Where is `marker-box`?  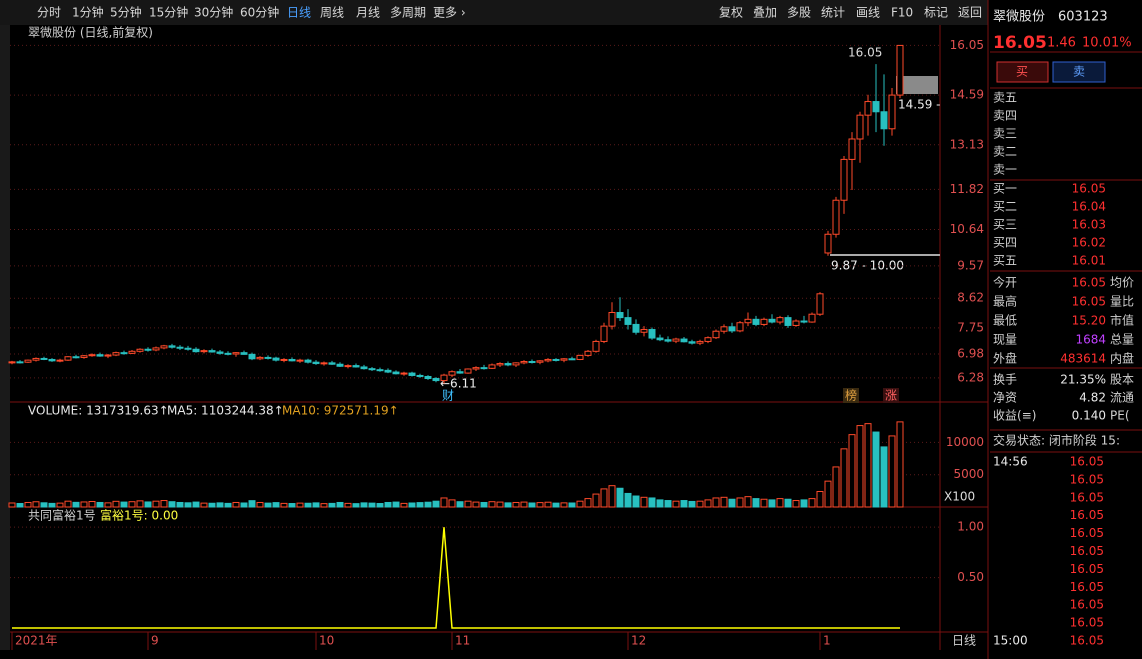 marker-box is located at coordinates (891, 395).